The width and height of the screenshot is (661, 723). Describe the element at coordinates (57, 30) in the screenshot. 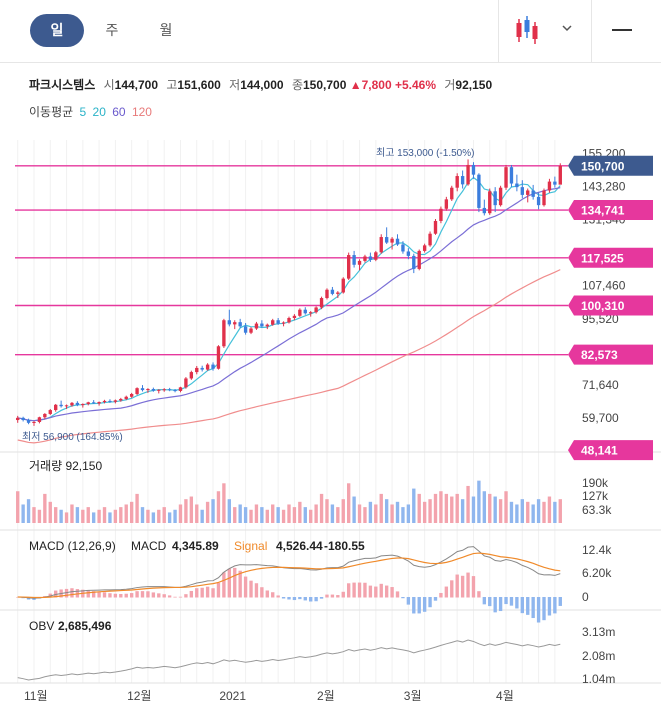

I see `tab-day: 일` at that location.